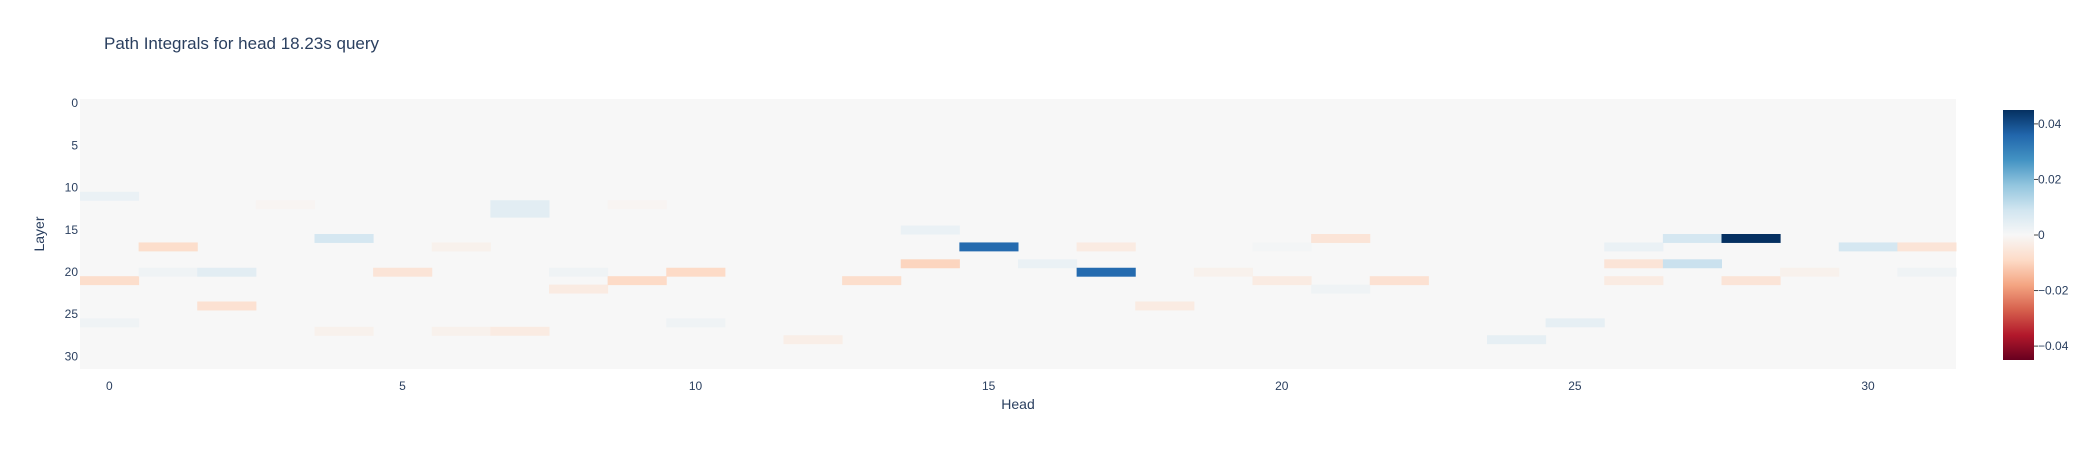  What do you see at coordinates (930, 230) in the screenshot?
I see `heatmap-cell-h14-l15` at bounding box center [930, 230].